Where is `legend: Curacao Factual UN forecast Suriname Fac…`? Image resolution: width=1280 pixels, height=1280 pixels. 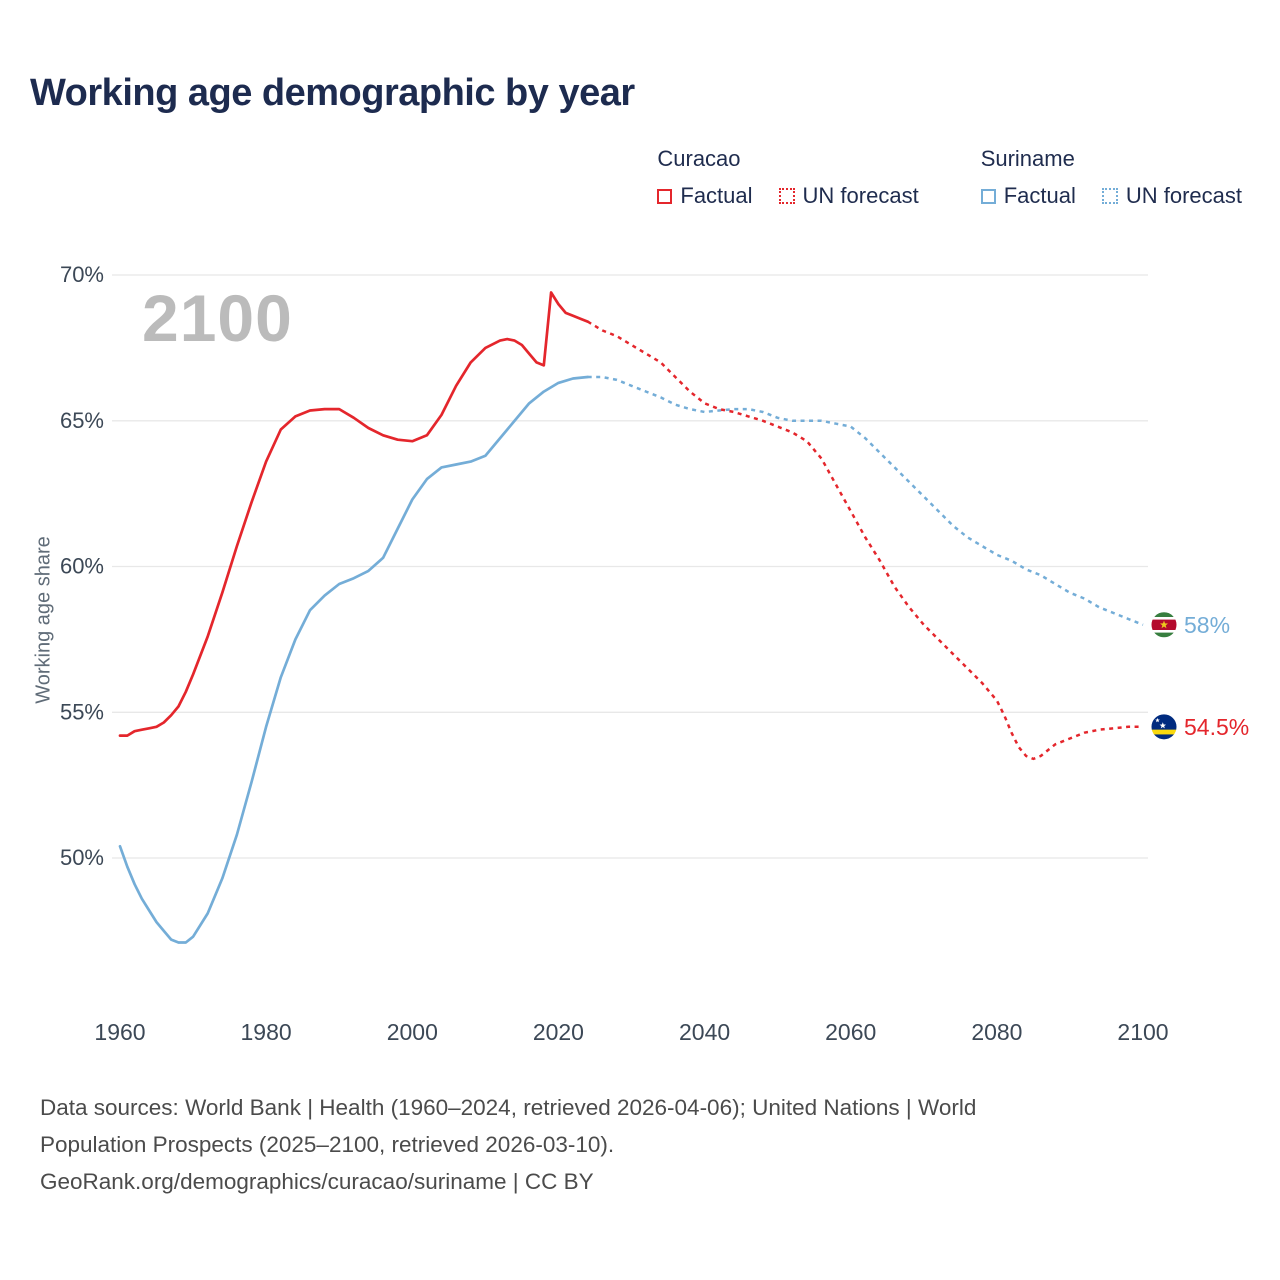 legend: Curacao Factual UN forecast Suriname Fac… is located at coordinates (949, 177).